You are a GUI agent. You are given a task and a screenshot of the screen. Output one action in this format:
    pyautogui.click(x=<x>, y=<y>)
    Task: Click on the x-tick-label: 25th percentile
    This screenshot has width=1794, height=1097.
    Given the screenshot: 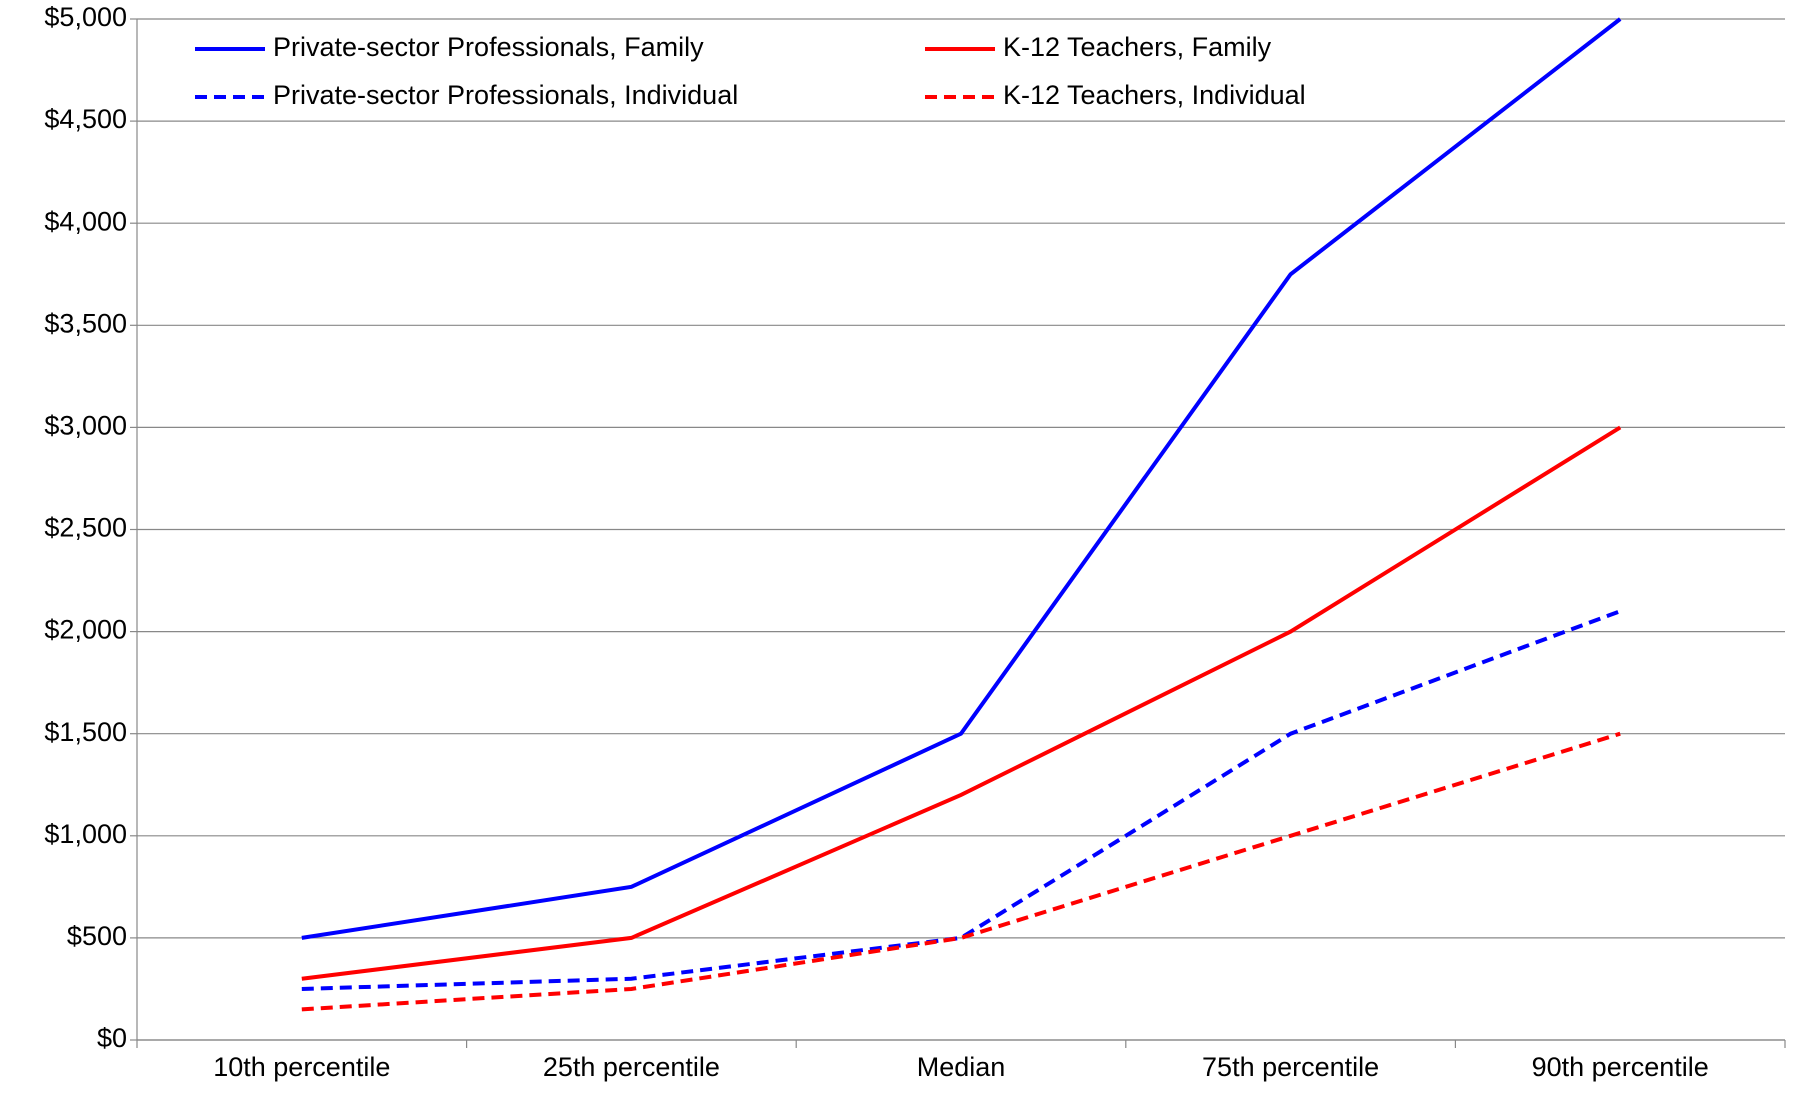 What is the action you would take?
    pyautogui.click(x=631, y=1067)
    